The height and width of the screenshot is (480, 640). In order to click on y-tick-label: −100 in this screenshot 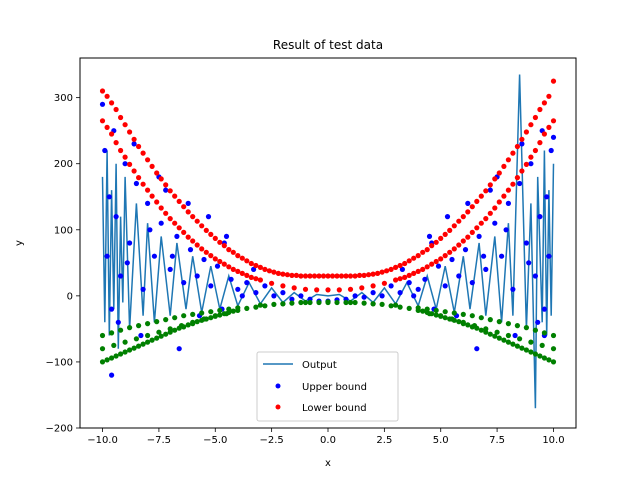, I will do `click(59, 362)`.